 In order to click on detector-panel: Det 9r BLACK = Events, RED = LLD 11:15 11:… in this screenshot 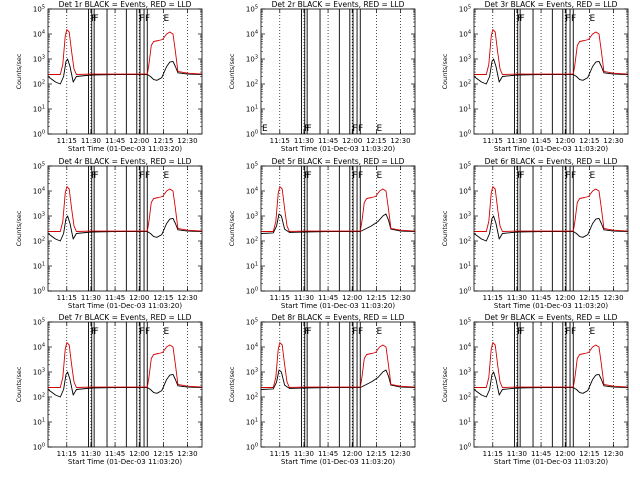, I will do `click(535, 389)`.